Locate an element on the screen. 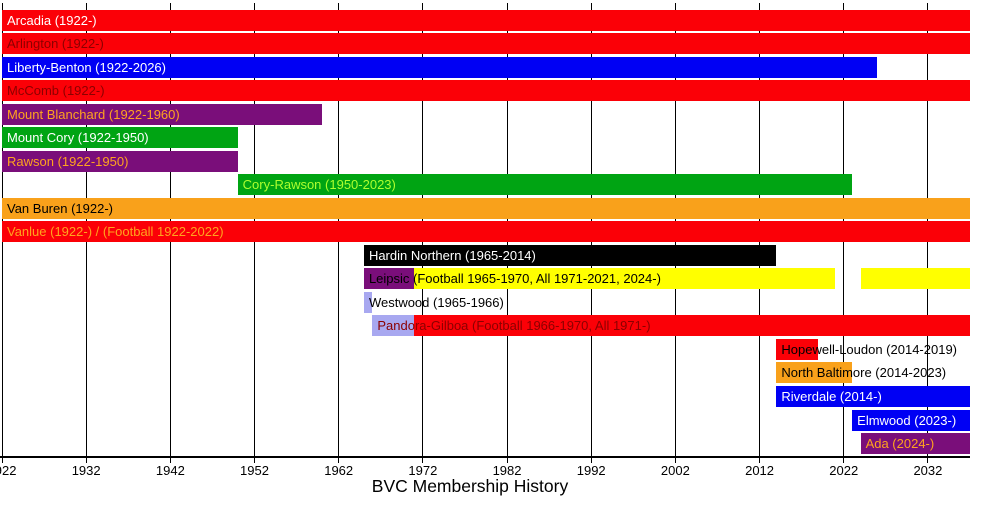 This screenshot has height=505, width=1000. bar-segment-rawson-1922 is located at coordinates (120, 161).